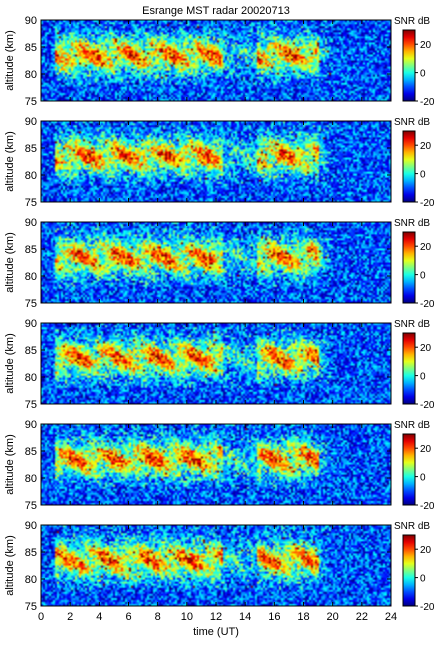 Image resolution: width=447 pixels, height=646 pixels. I want to click on x-tick-label: 24, so click(391, 617).